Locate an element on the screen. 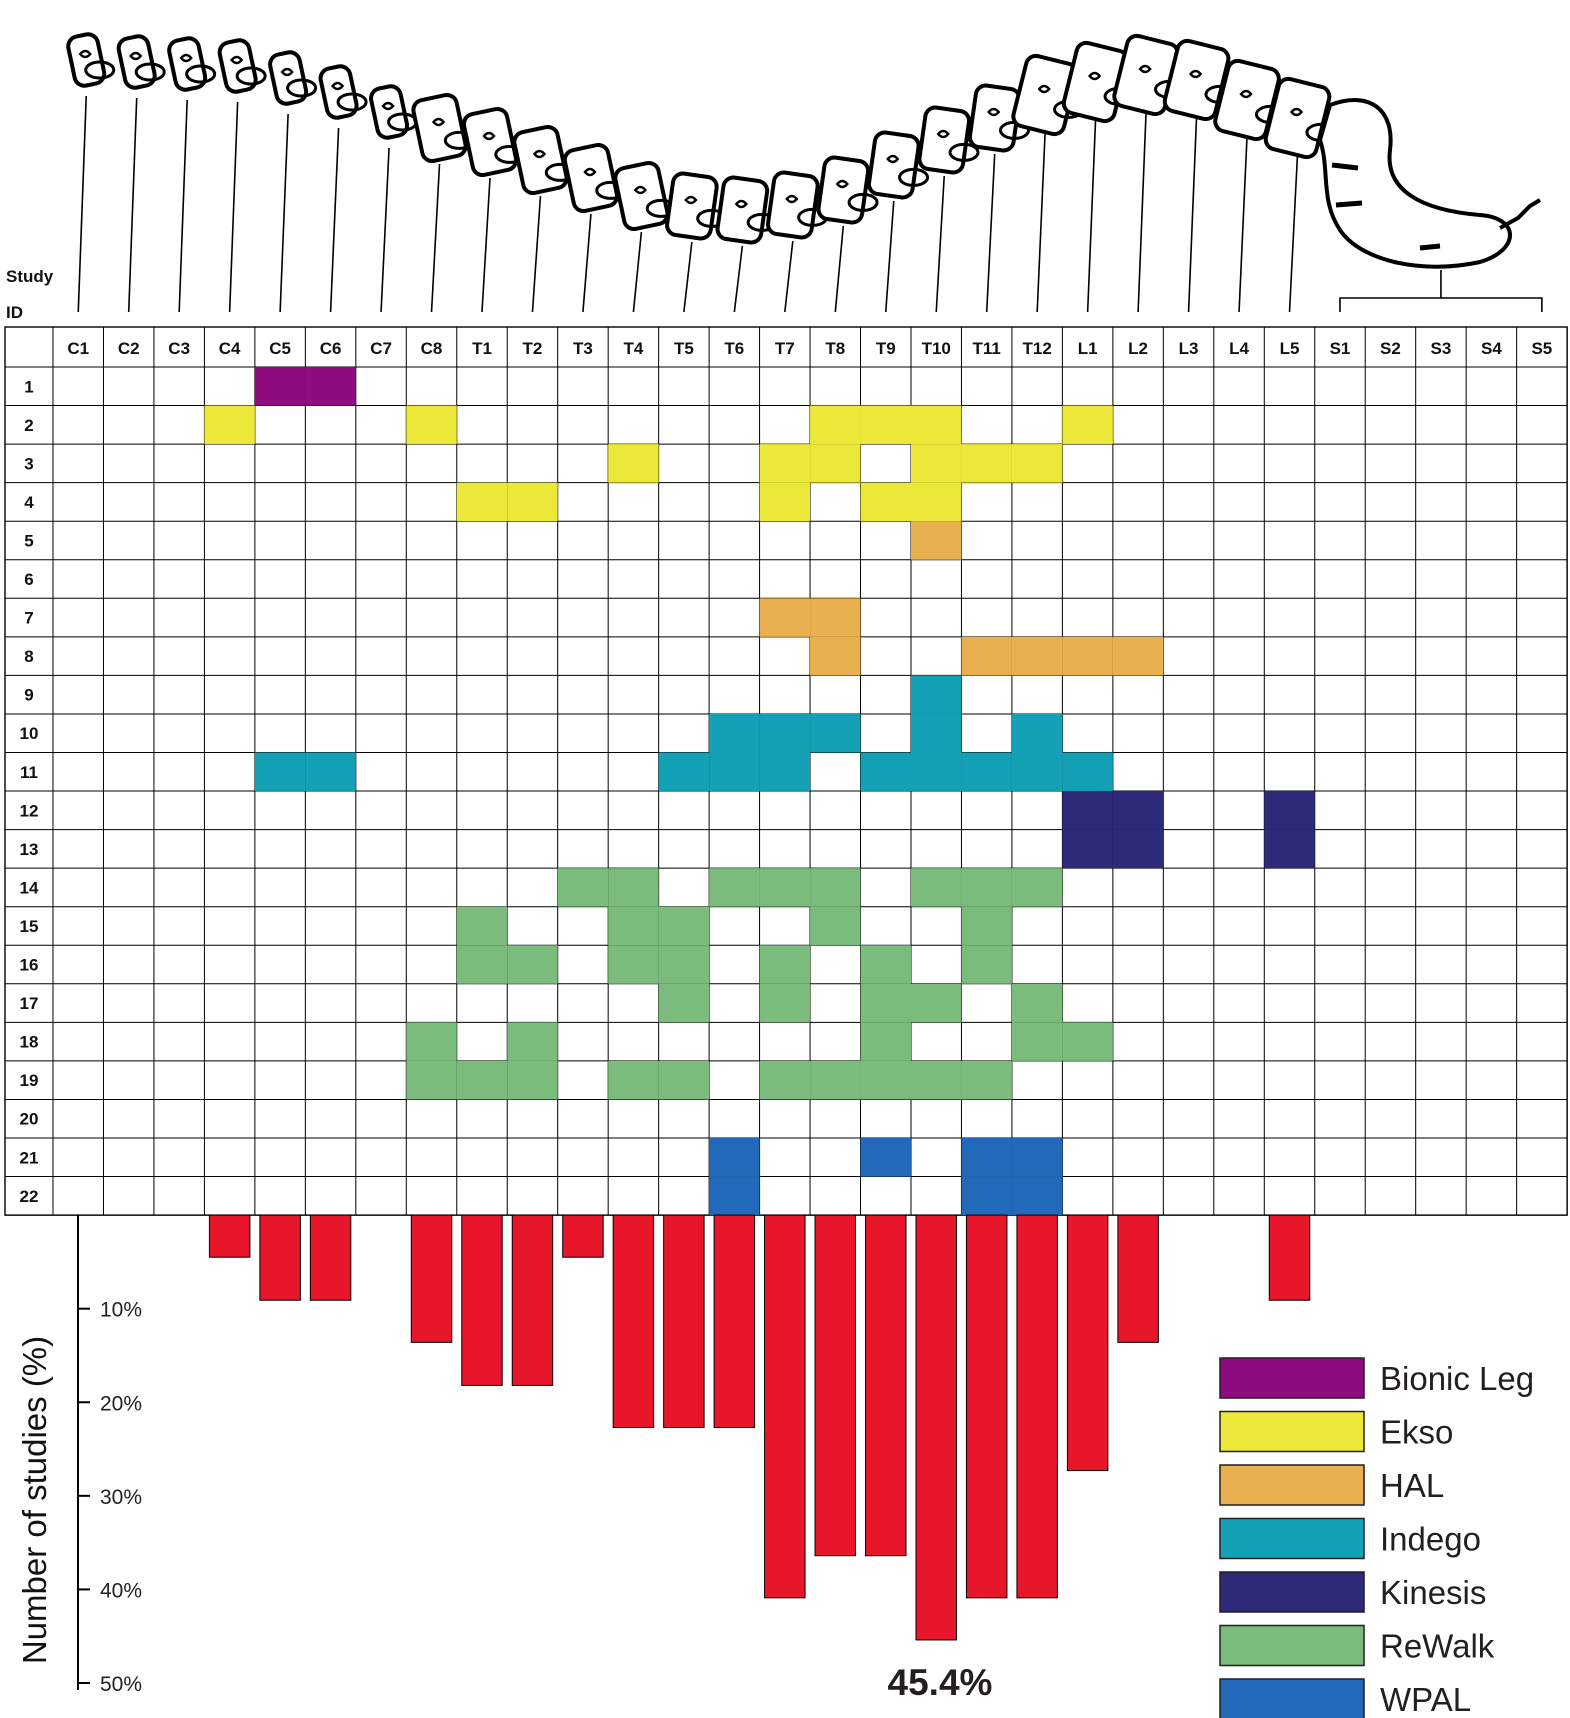  vertebra-C4 is located at coordinates (242, 66).